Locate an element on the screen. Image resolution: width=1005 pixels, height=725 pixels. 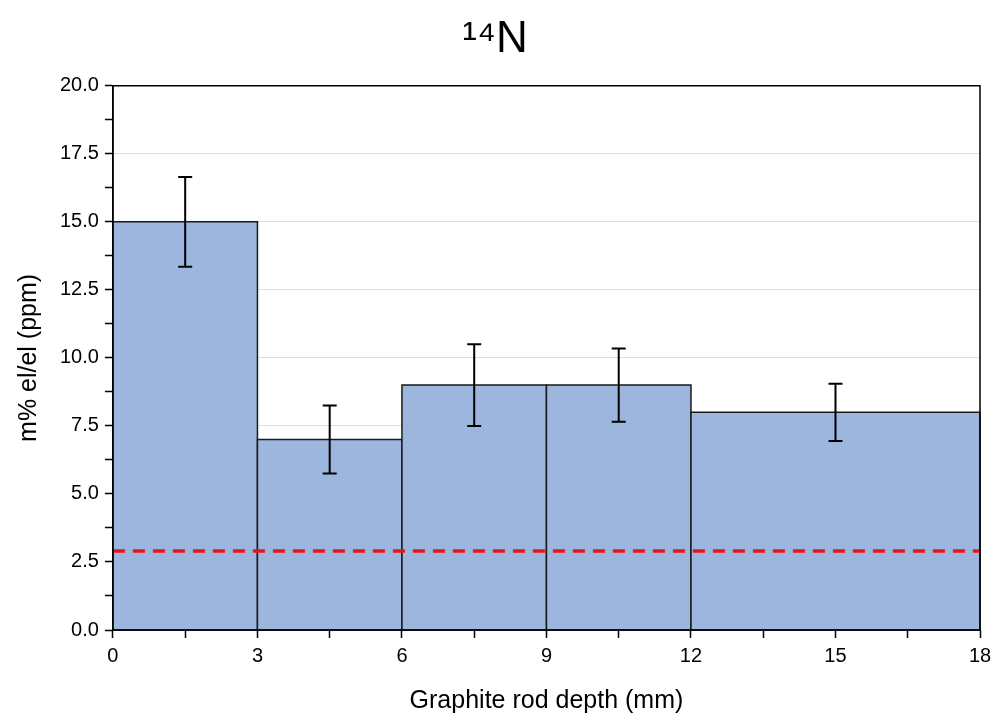
x-tick-label: 6 is located at coordinates (402, 654).